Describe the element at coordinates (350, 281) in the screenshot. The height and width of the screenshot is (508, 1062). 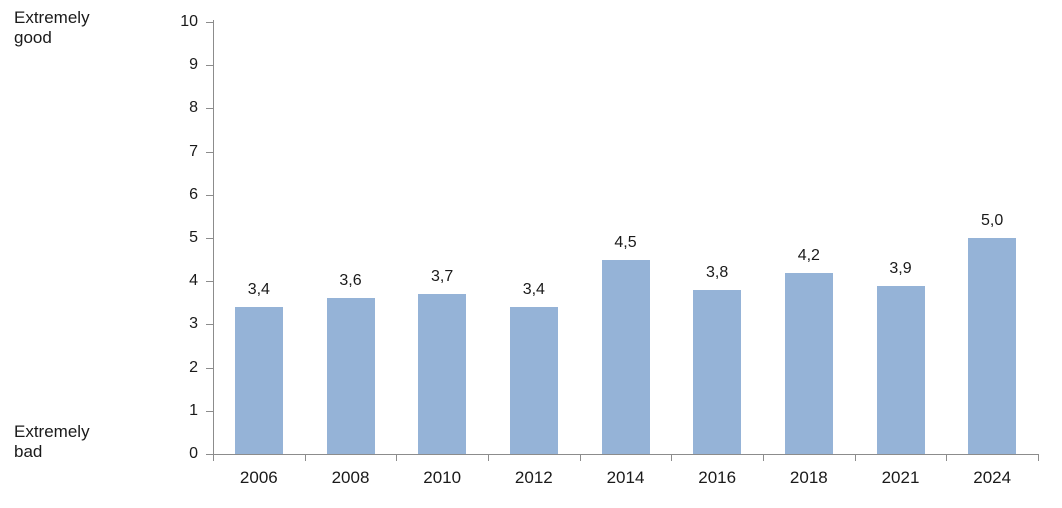
I see `bar-value-label: 3,6` at that location.